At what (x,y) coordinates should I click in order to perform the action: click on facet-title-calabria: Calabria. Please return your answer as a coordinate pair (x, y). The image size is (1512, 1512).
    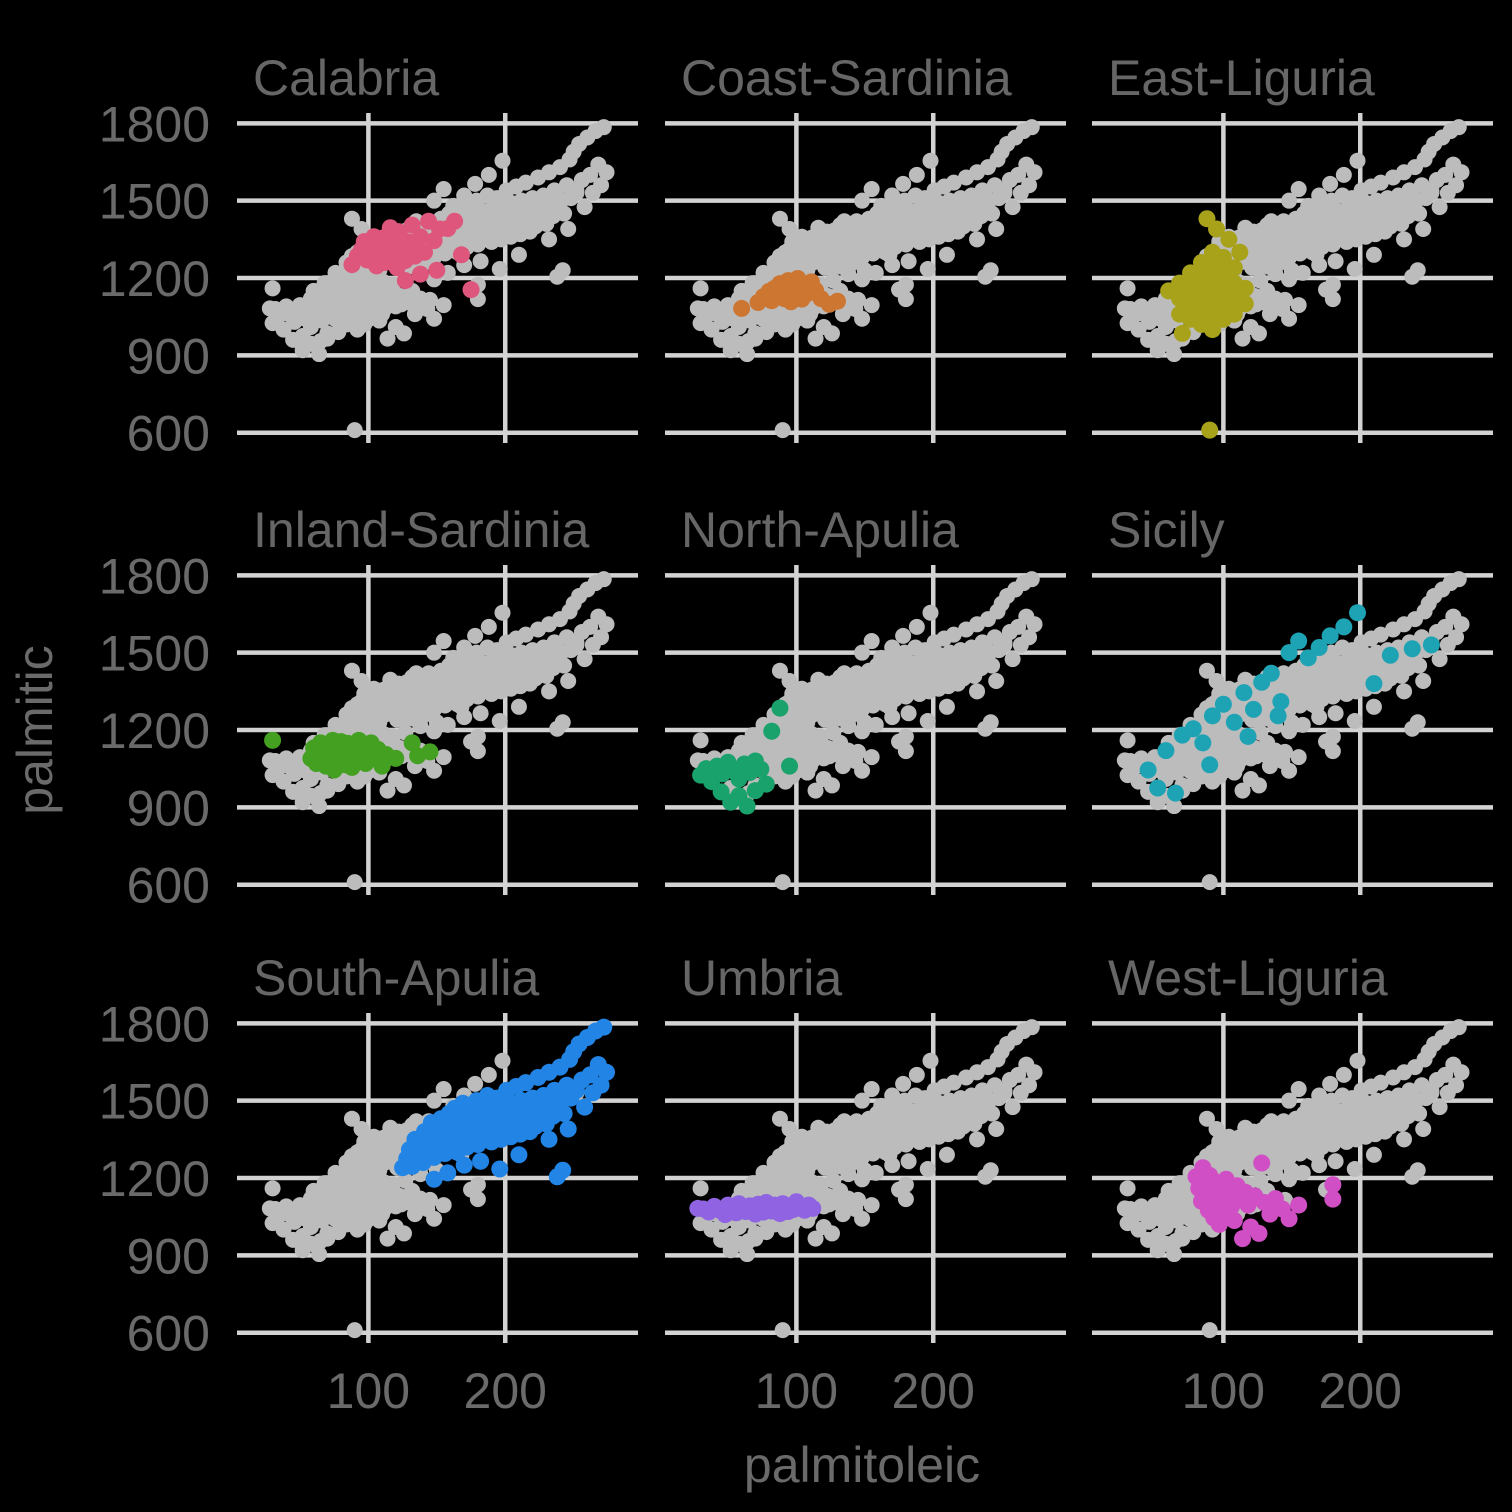
    Looking at the image, I should click on (346, 78).